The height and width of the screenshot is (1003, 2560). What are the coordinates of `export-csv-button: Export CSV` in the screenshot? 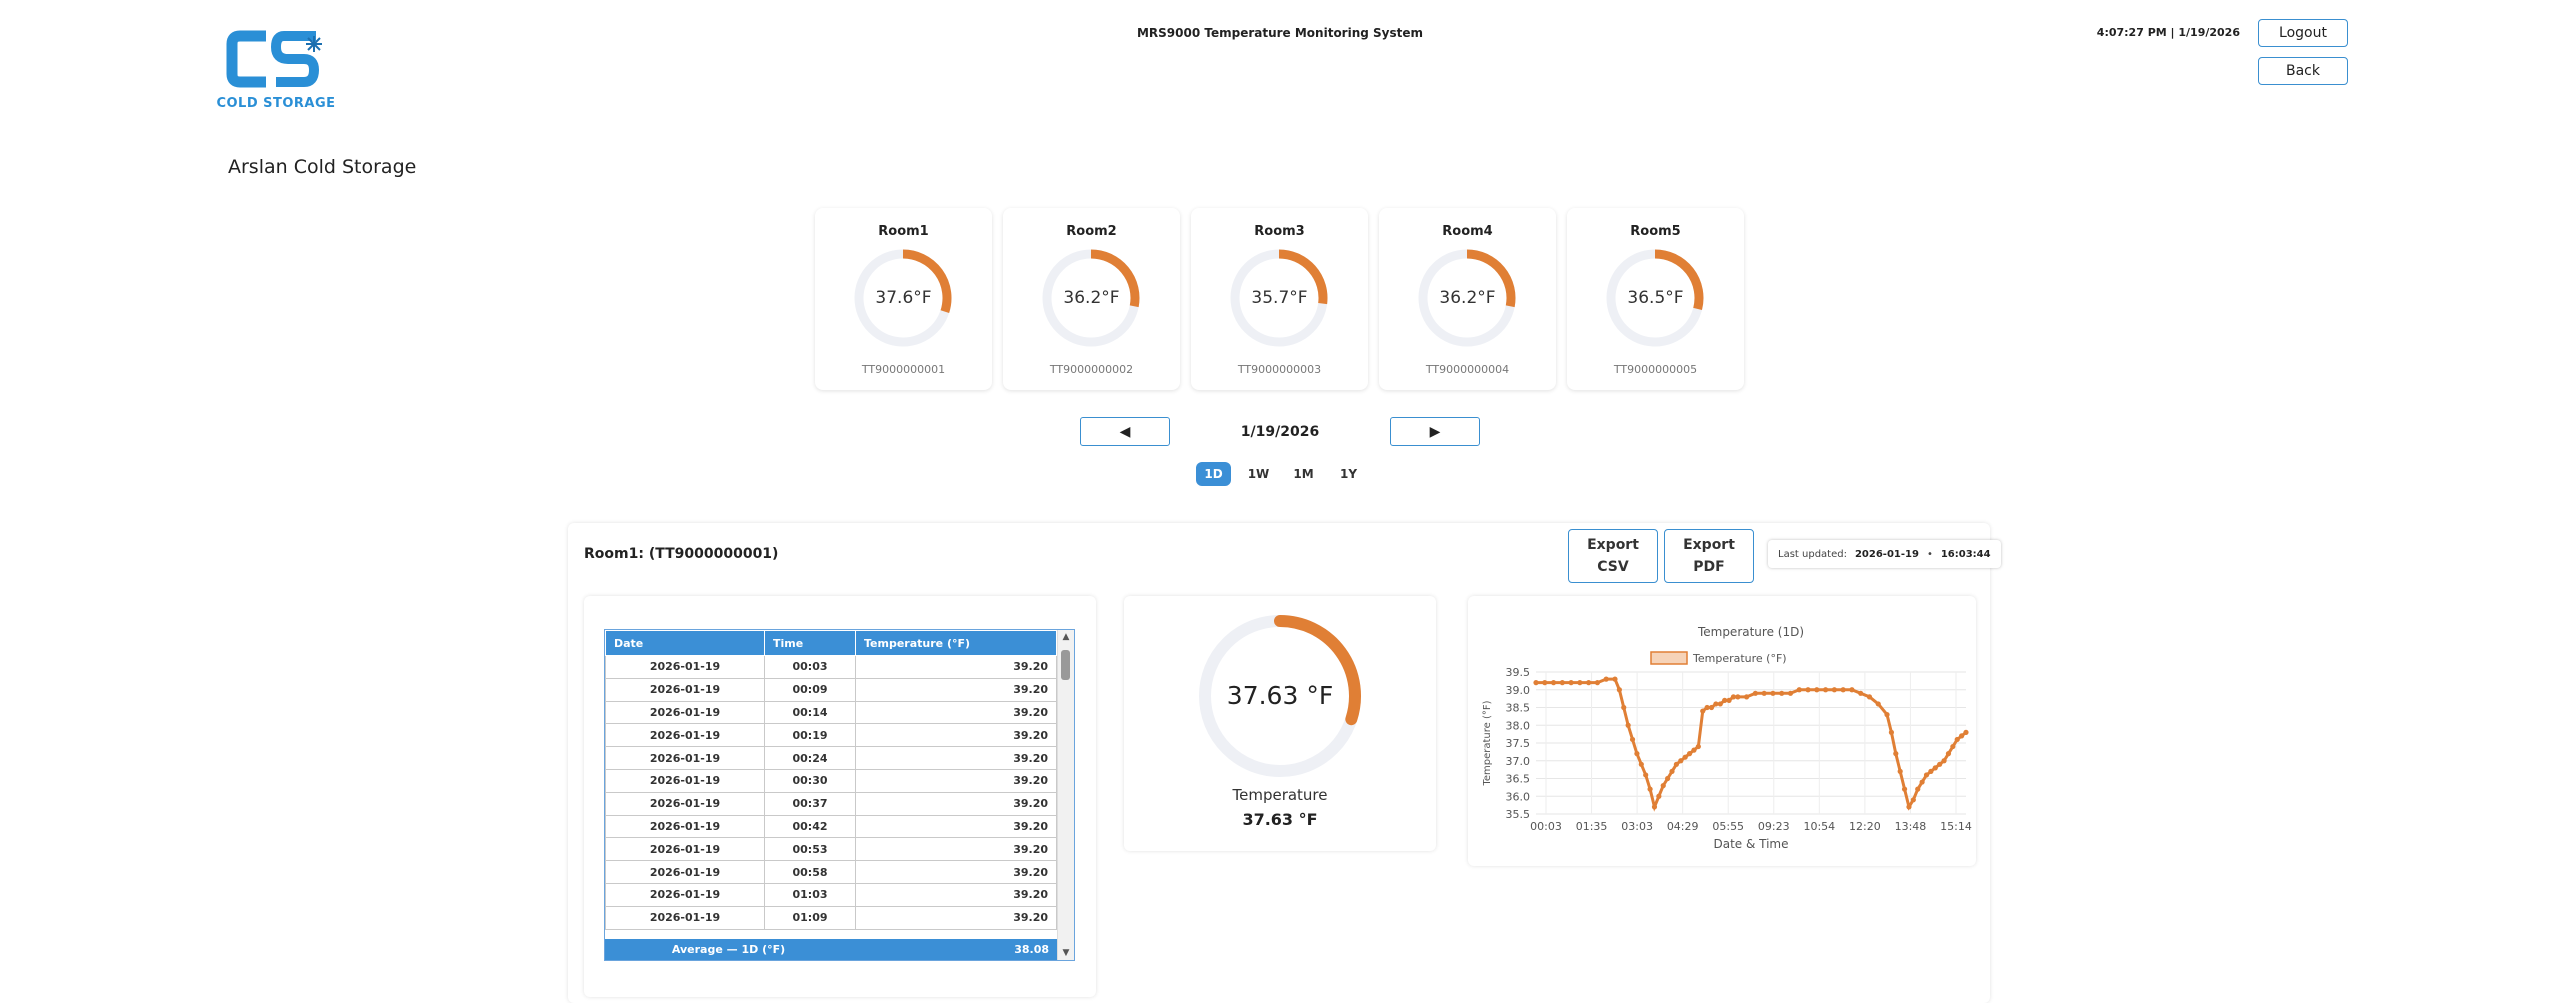 It's located at (1613, 556).